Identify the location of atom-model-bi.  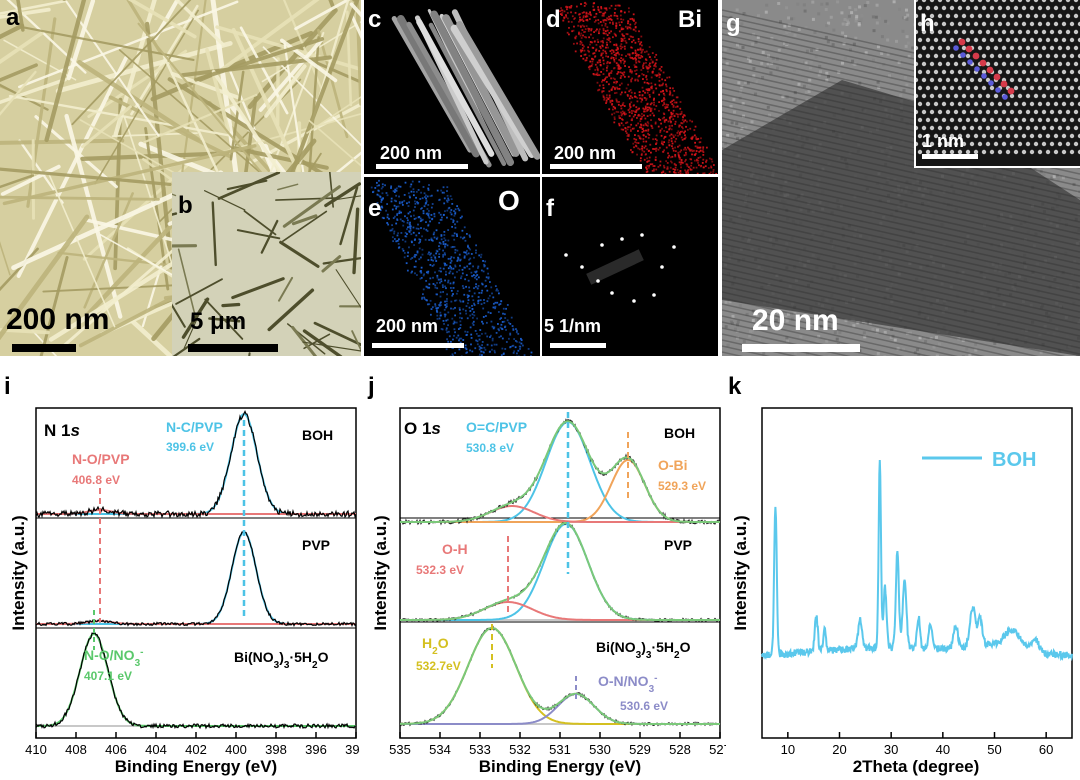
(983, 63).